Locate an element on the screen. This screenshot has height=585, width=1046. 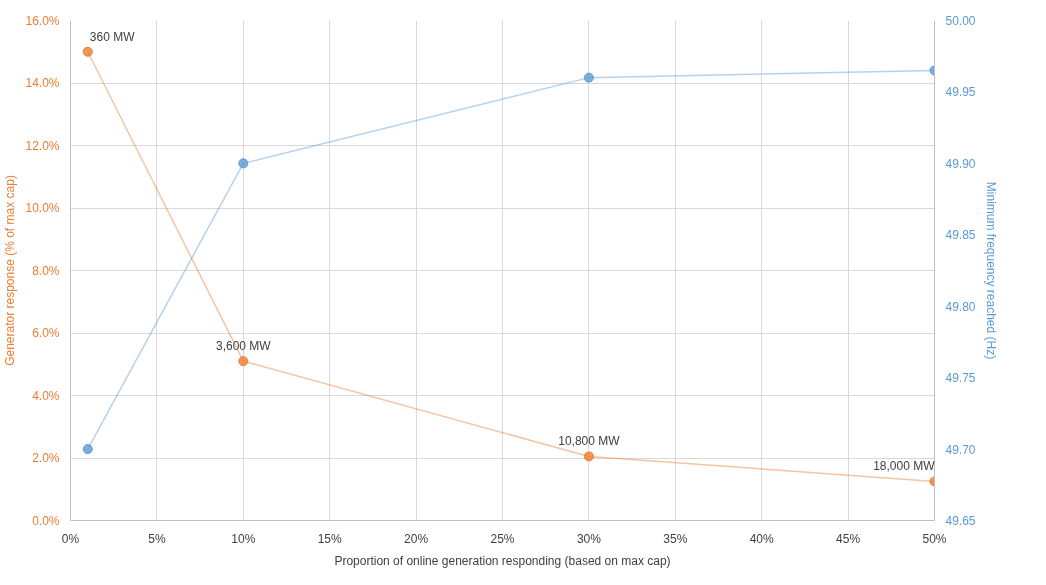
y2-tick-label: 49.70 is located at coordinates (960, 449).